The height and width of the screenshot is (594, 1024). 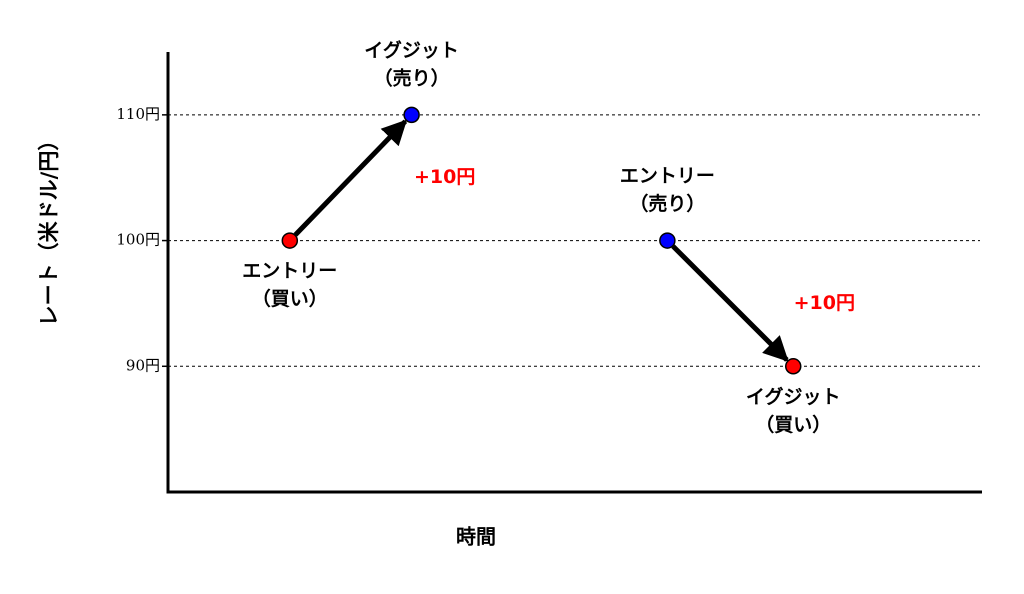 I want to click on y-tick-label: 90円, so click(x=143, y=365).